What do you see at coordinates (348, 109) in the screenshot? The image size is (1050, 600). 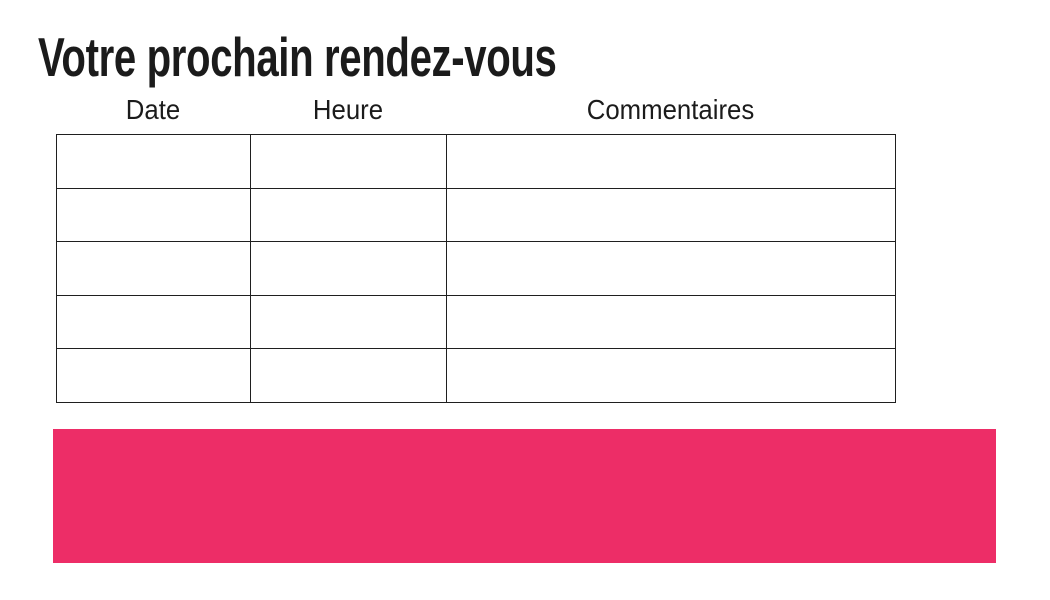 I see `column-header-heure: Heure` at bounding box center [348, 109].